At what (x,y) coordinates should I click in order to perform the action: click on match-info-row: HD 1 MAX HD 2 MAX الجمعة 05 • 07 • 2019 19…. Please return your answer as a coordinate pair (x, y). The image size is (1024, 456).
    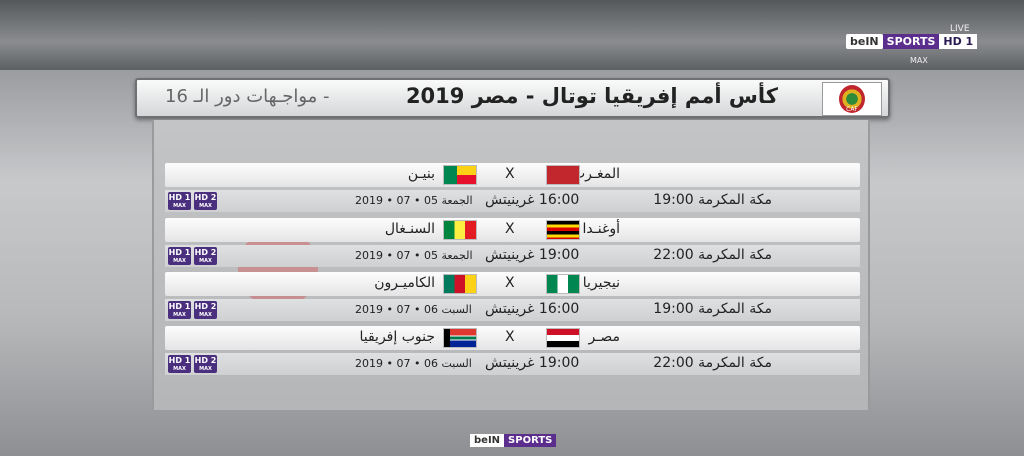
    Looking at the image, I should click on (512, 256).